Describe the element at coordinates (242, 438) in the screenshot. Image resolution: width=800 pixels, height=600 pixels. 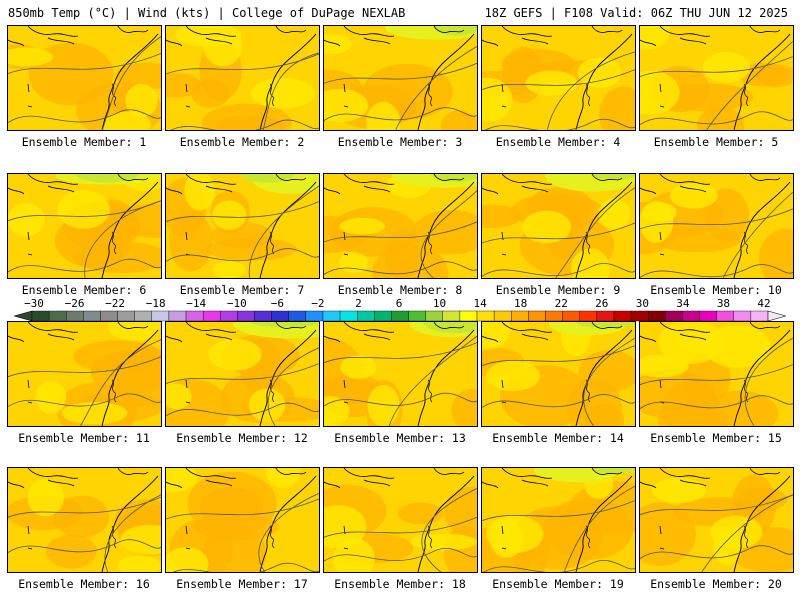
I see `member-caption: Ensemble Member: 12` at that location.